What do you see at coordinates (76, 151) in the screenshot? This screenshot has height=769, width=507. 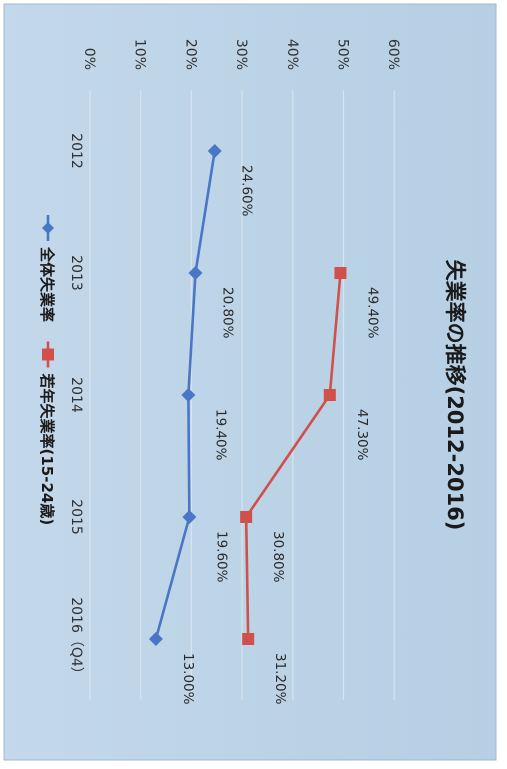 I see `category-label: 2012` at bounding box center [76, 151].